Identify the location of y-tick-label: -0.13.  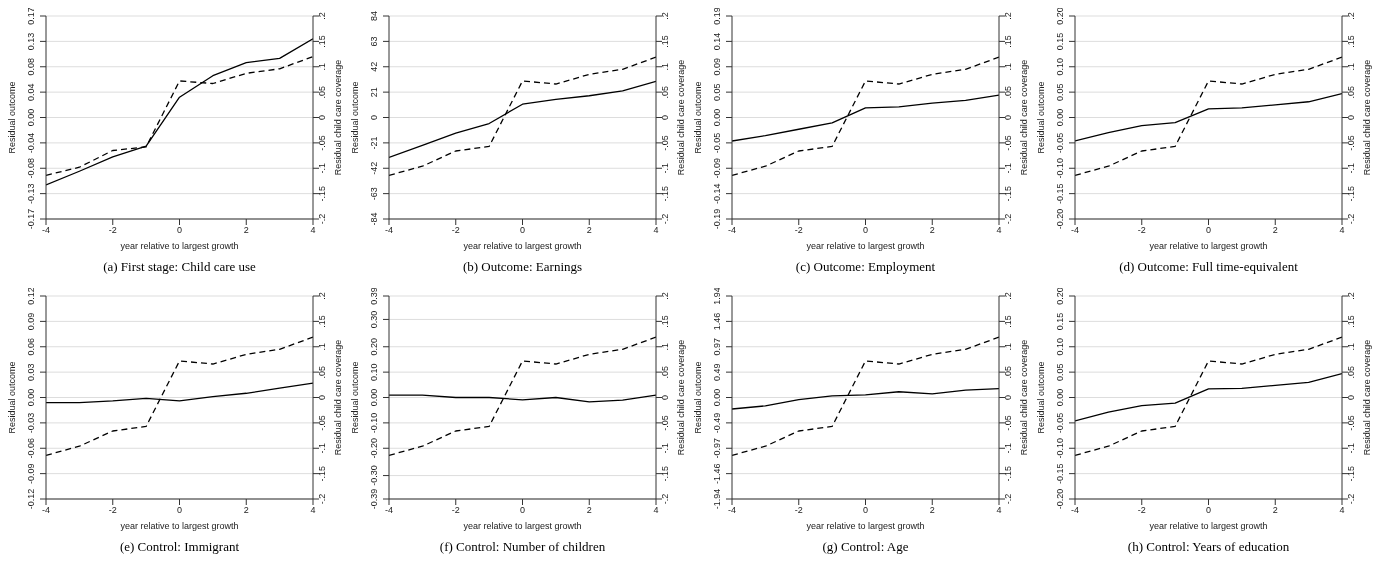
(31, 193).